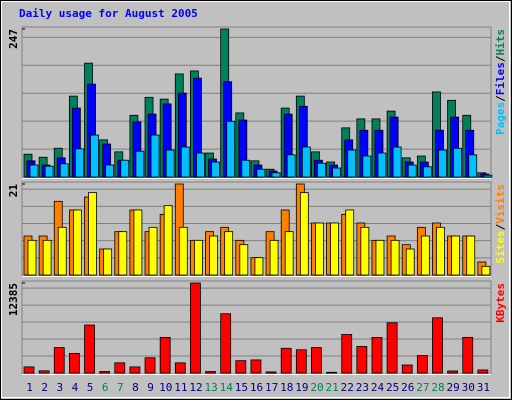 The image size is (512, 400). What do you see at coordinates (286, 387) in the screenshot?
I see `x-tick-label: 18` at bounding box center [286, 387].